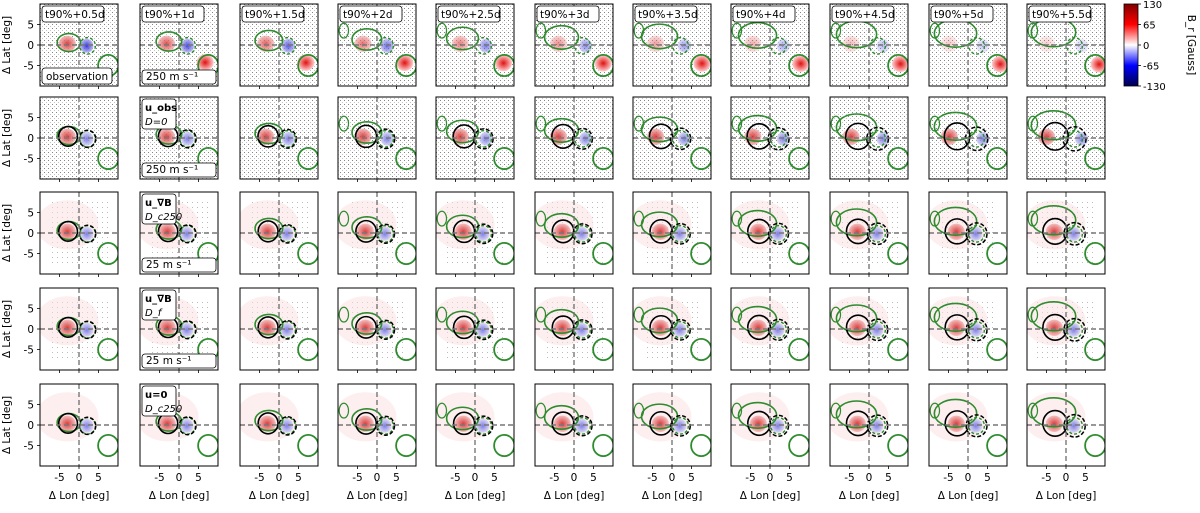 The width and height of the screenshot is (1200, 513). Describe the element at coordinates (565, 15) in the screenshot. I see `column-title: t90%+3d` at that location.